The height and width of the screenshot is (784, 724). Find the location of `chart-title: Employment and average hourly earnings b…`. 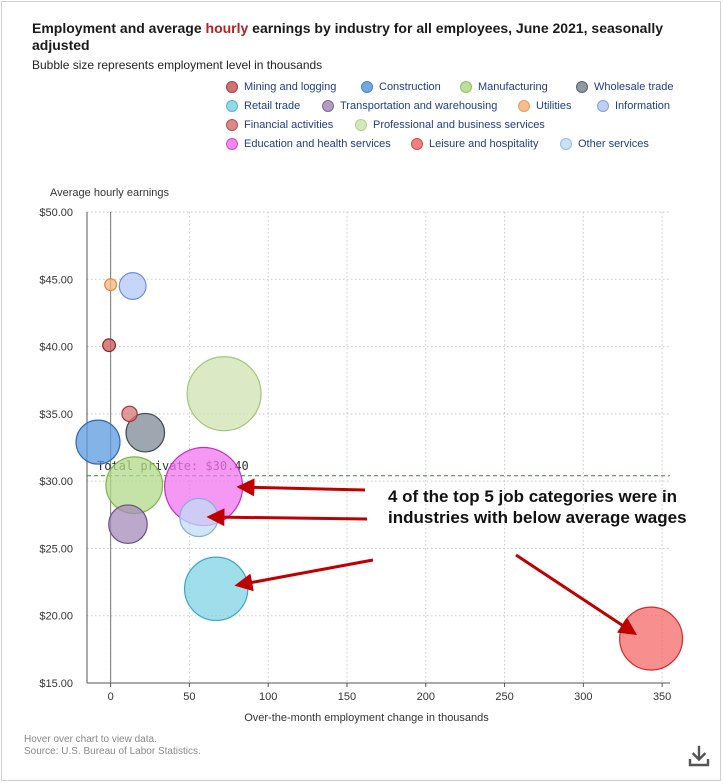

chart-title: Employment and average hourly earnings b… is located at coordinates (362, 37).